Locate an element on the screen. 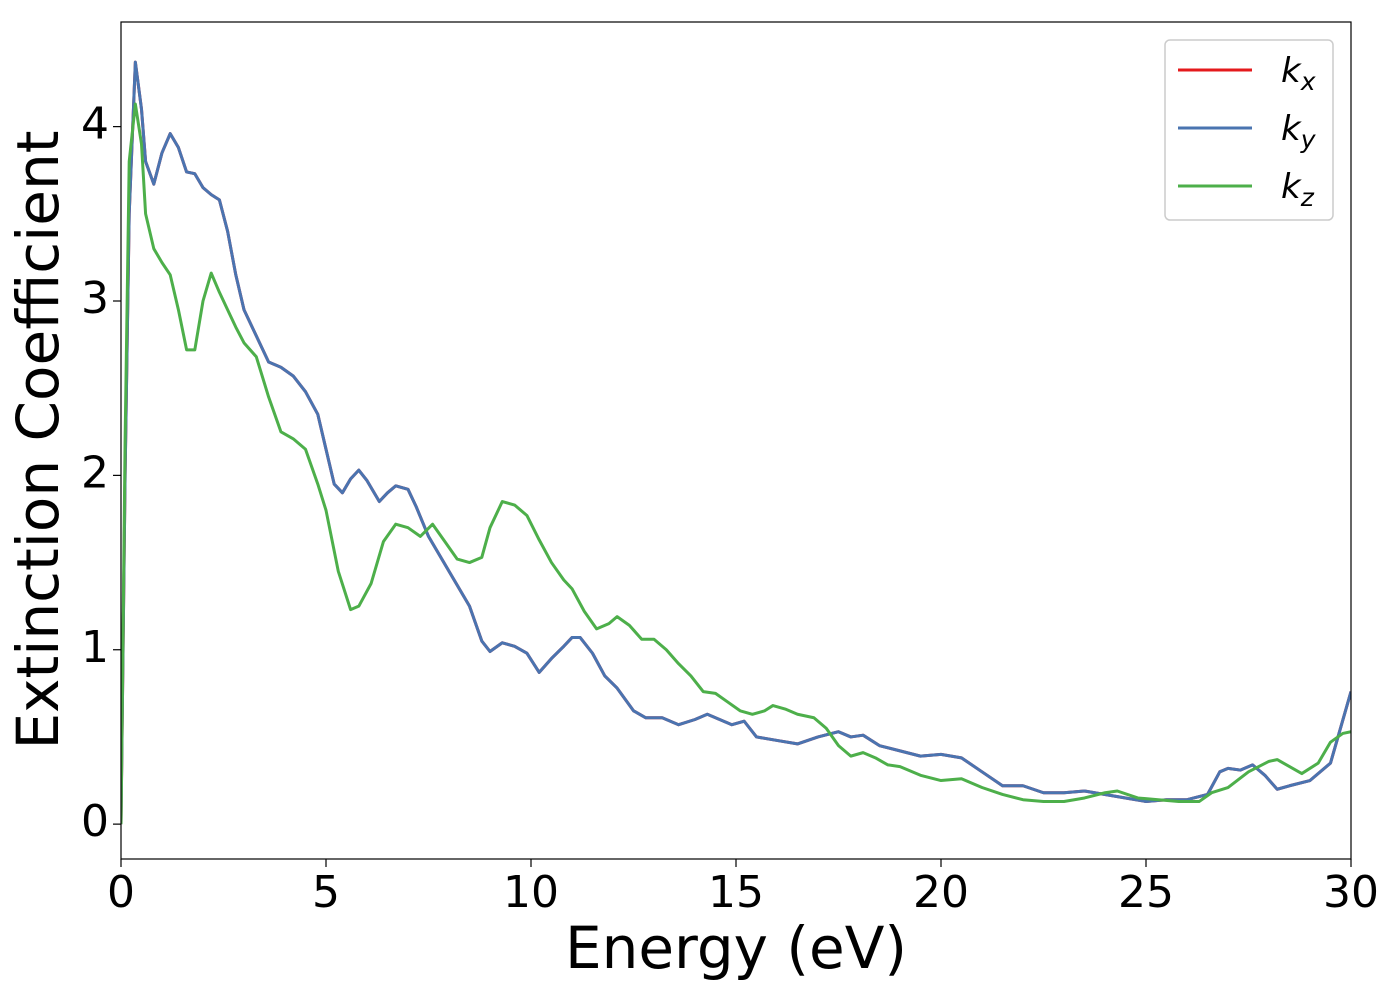  x-tick-label: 5 is located at coordinates (326, 892).